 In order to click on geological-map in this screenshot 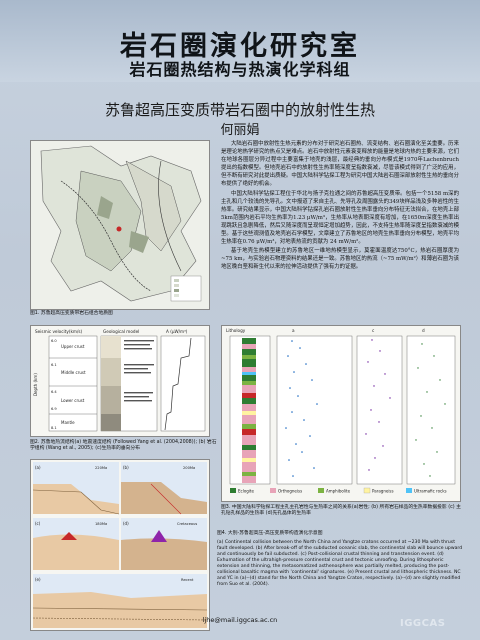, I will do `click(120, 225)`.